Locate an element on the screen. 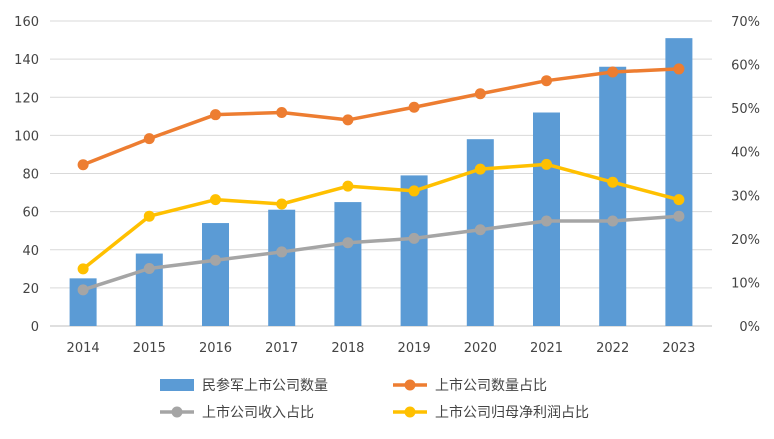  legend-item: 上市公司收入占比 is located at coordinates (237, 412).